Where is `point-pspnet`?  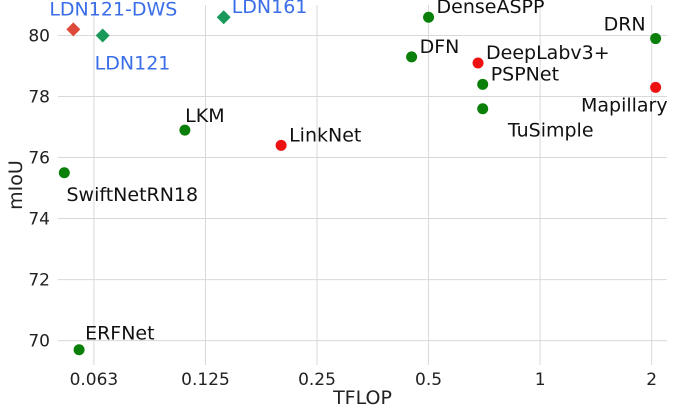
point-pspnet is located at coordinates (483, 84).